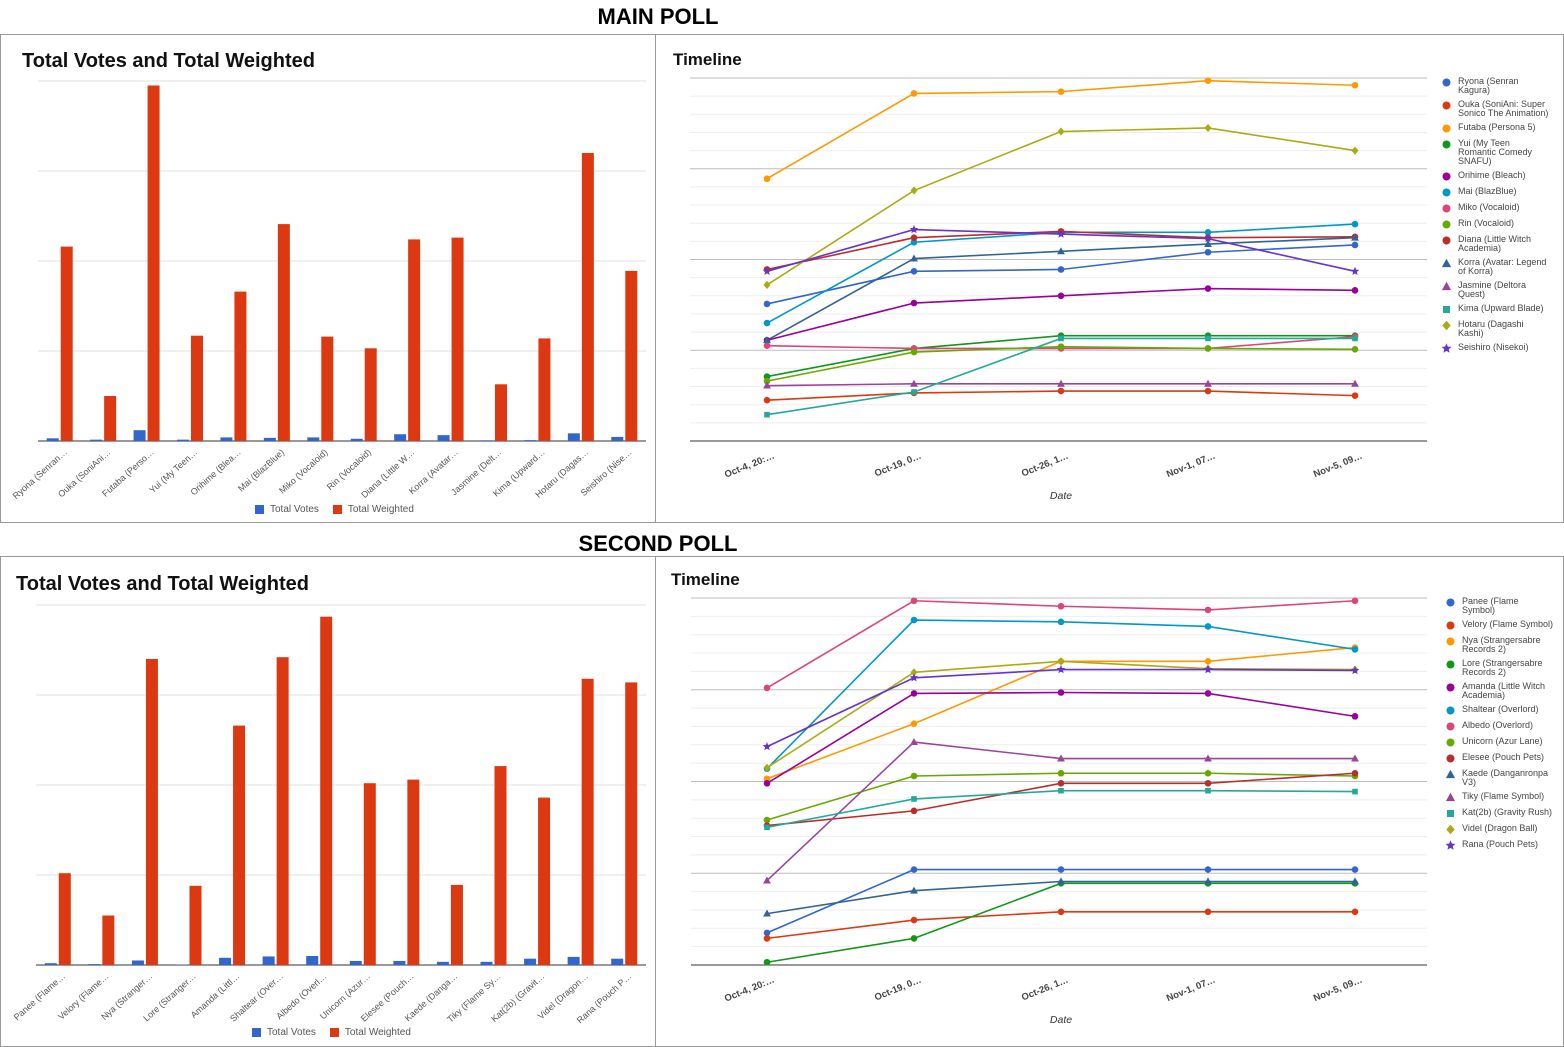  Describe the element at coordinates (1495, 224) in the screenshot. I see `legend-item-rin-vocaloid: Rin (Vocaloid)` at that location.